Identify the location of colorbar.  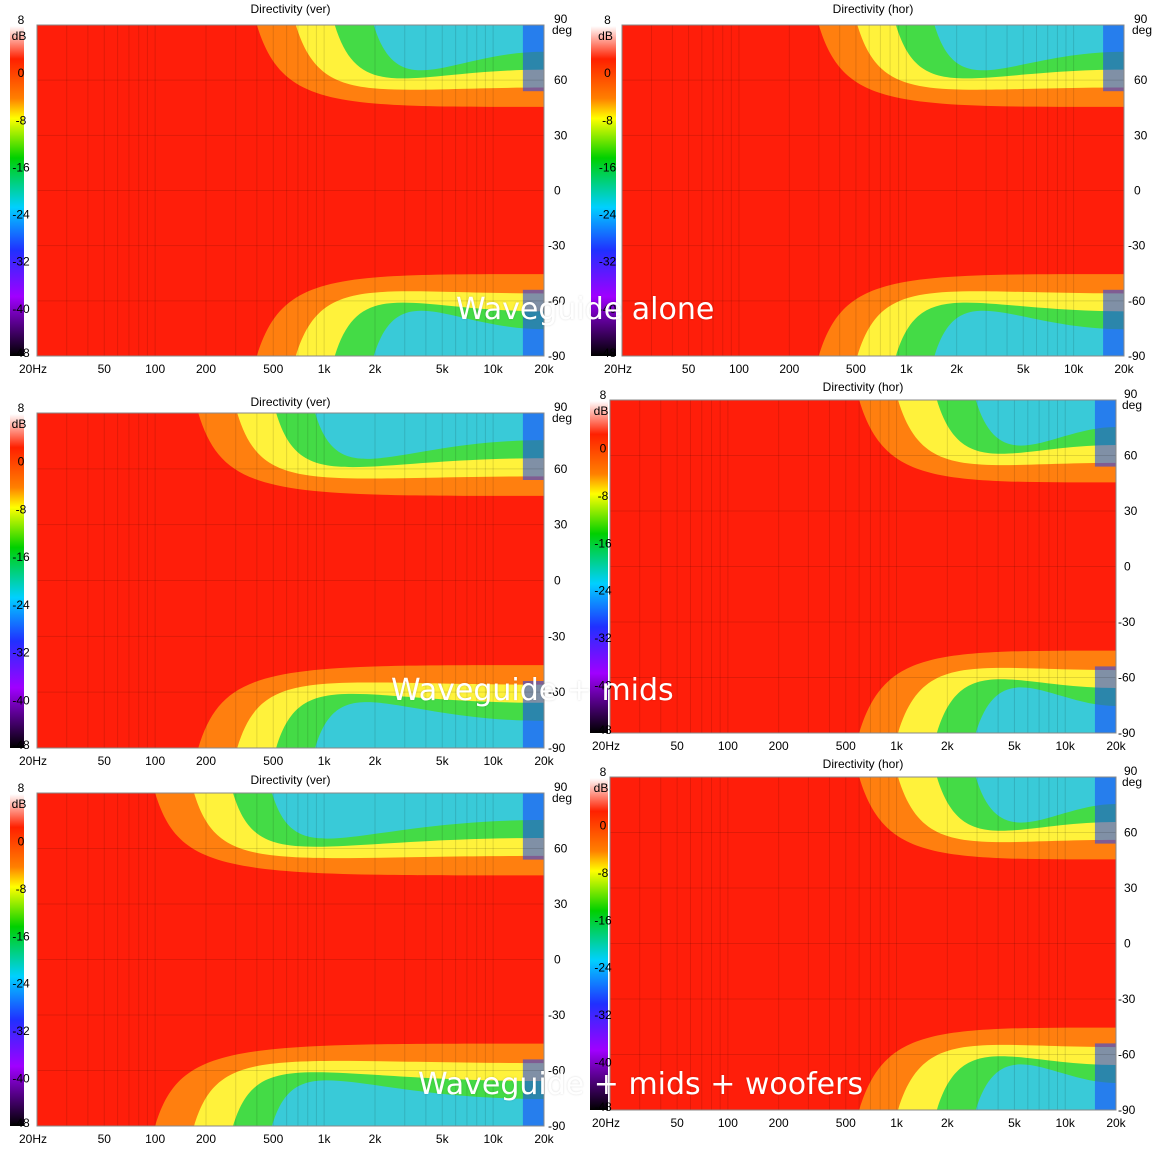
(17, 581).